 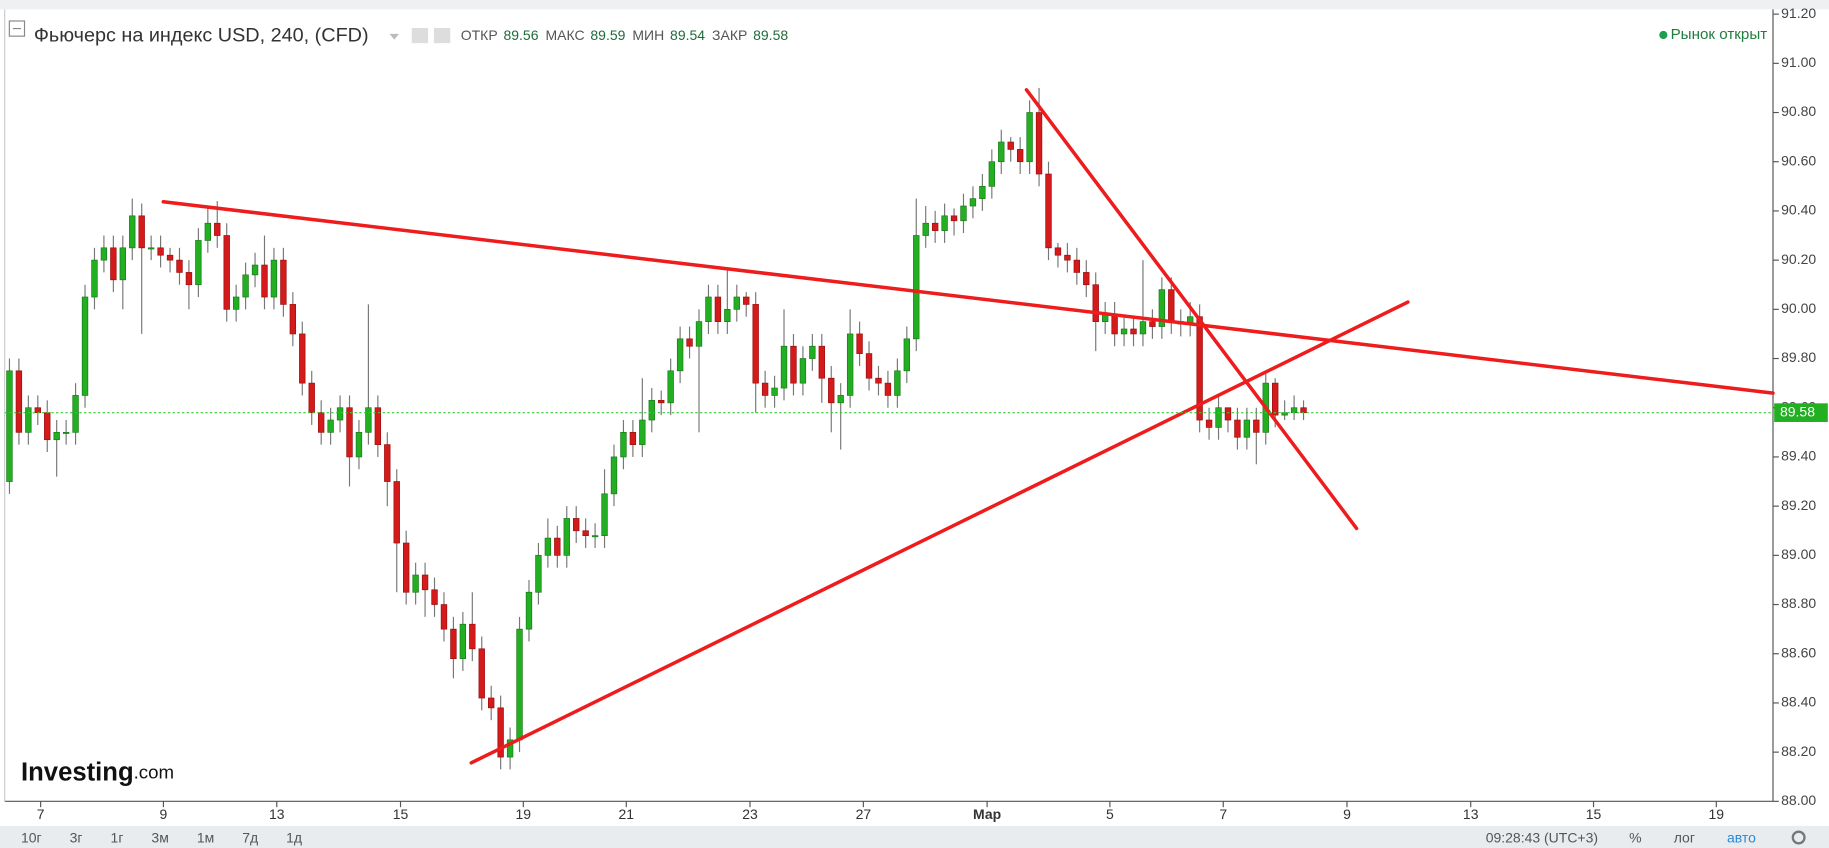 I want to click on x-tick-label: Мар, so click(x=987, y=814).